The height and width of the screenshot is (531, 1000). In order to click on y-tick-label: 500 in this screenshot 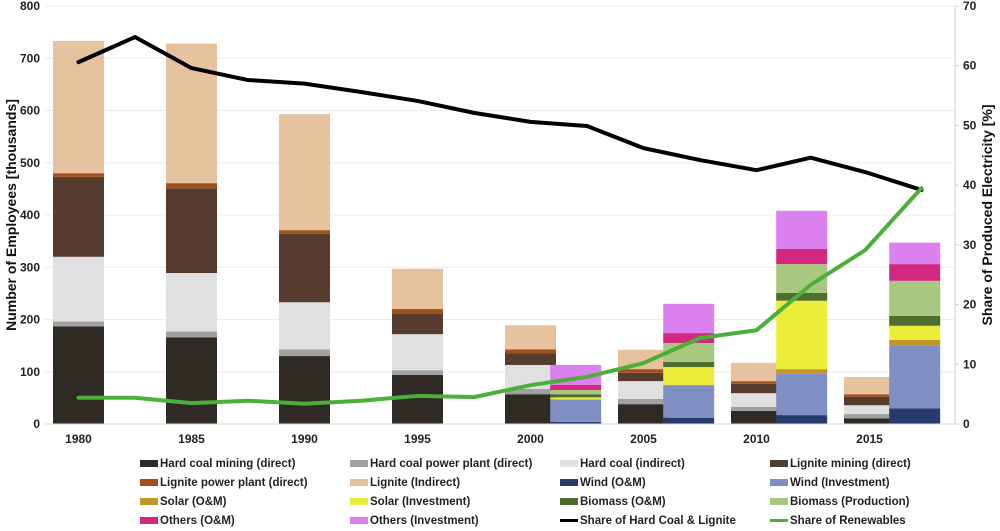, I will do `click(30, 163)`.